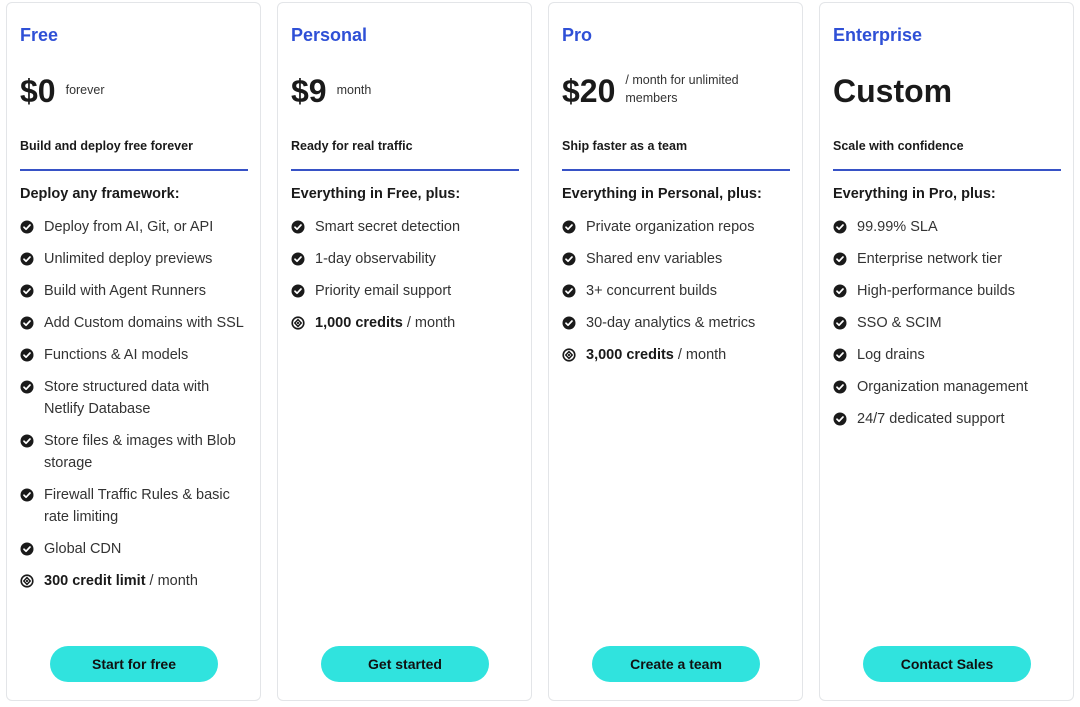  I want to click on feature: Add Custom domains with SSL, so click(136, 323).